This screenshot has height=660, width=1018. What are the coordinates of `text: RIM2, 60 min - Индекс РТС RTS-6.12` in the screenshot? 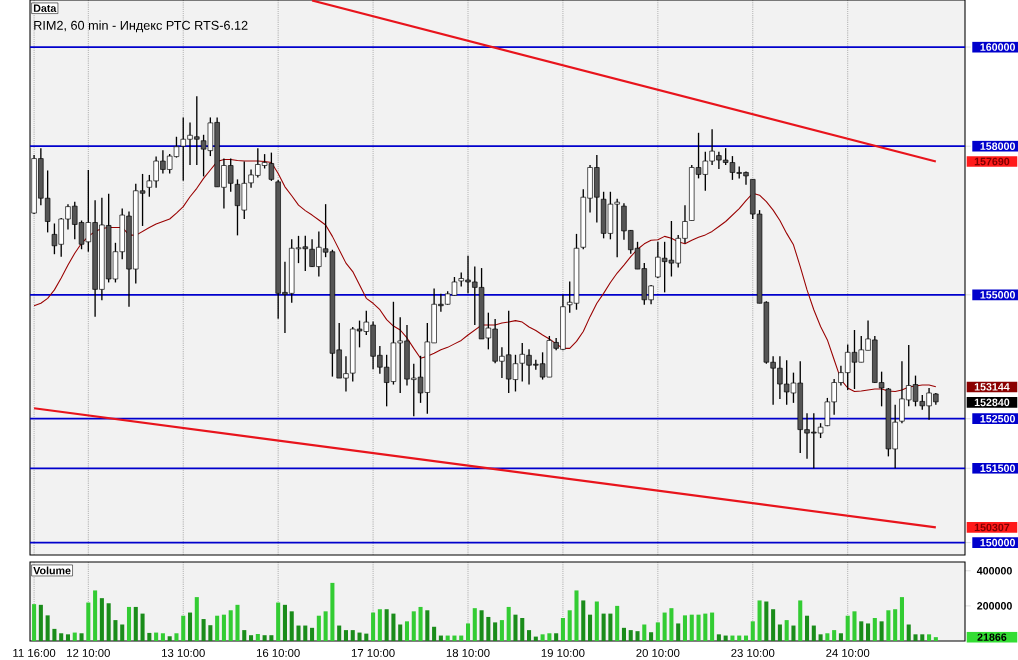 It's located at (141, 26).